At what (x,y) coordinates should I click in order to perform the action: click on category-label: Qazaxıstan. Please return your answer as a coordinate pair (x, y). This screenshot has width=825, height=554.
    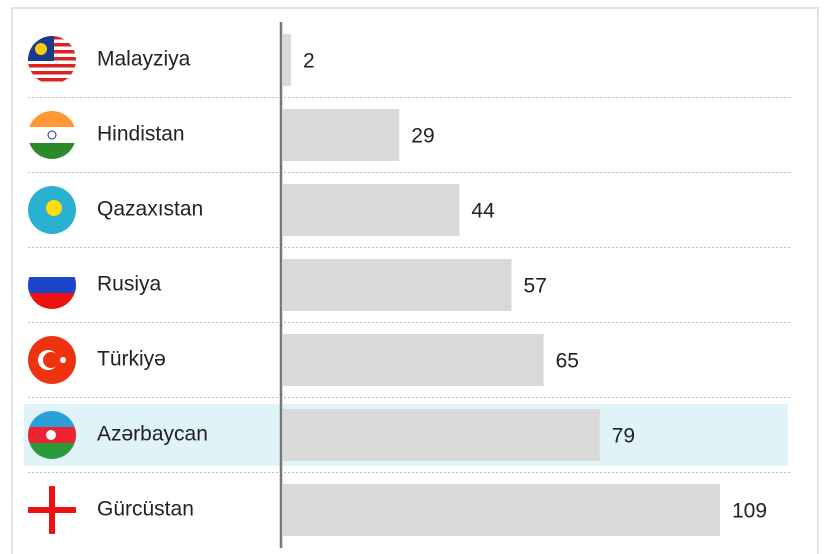
    Looking at the image, I should click on (150, 209).